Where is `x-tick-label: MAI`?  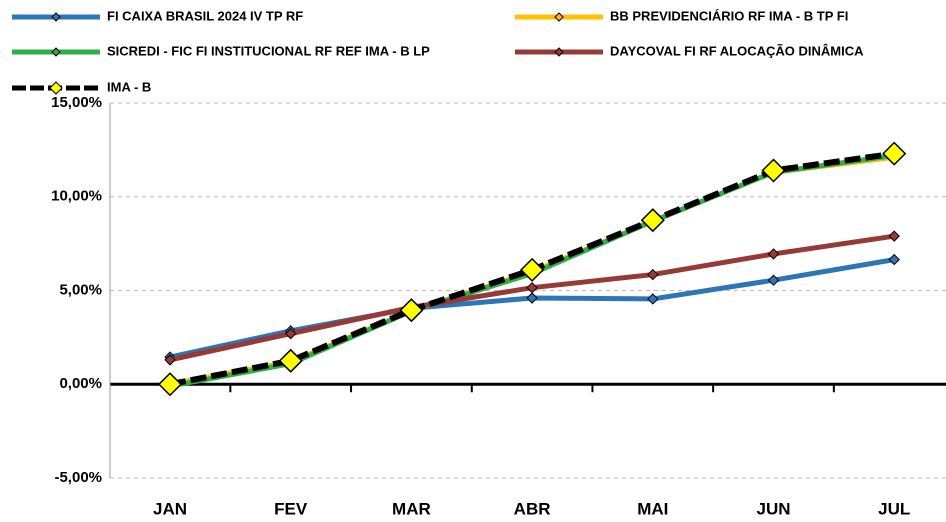
x-tick-label: MAI is located at coordinates (652, 508).